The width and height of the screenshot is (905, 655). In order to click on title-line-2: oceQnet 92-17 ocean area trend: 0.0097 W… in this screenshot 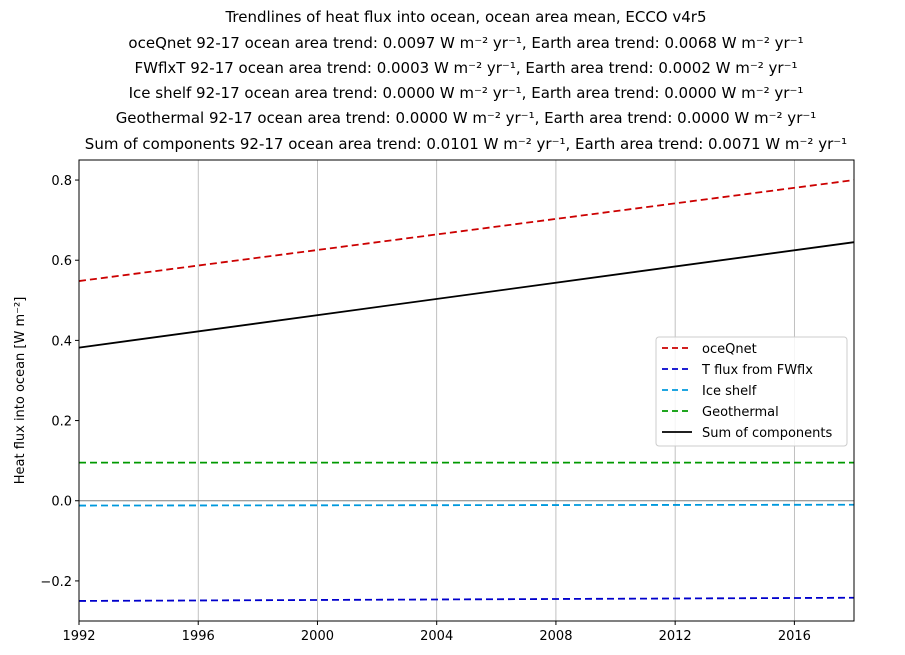, I will do `click(465, 43)`.